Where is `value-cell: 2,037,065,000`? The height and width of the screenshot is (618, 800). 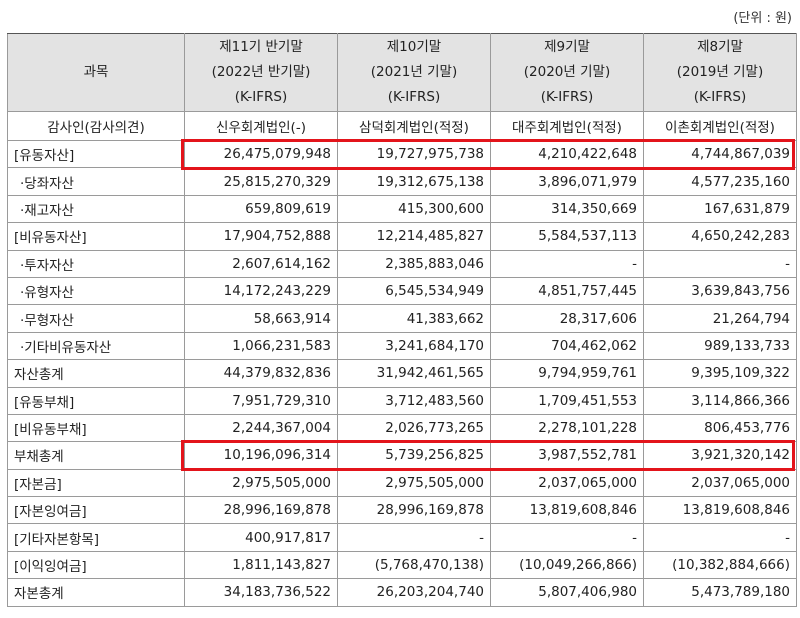 value-cell: 2,037,065,000 is located at coordinates (567, 483).